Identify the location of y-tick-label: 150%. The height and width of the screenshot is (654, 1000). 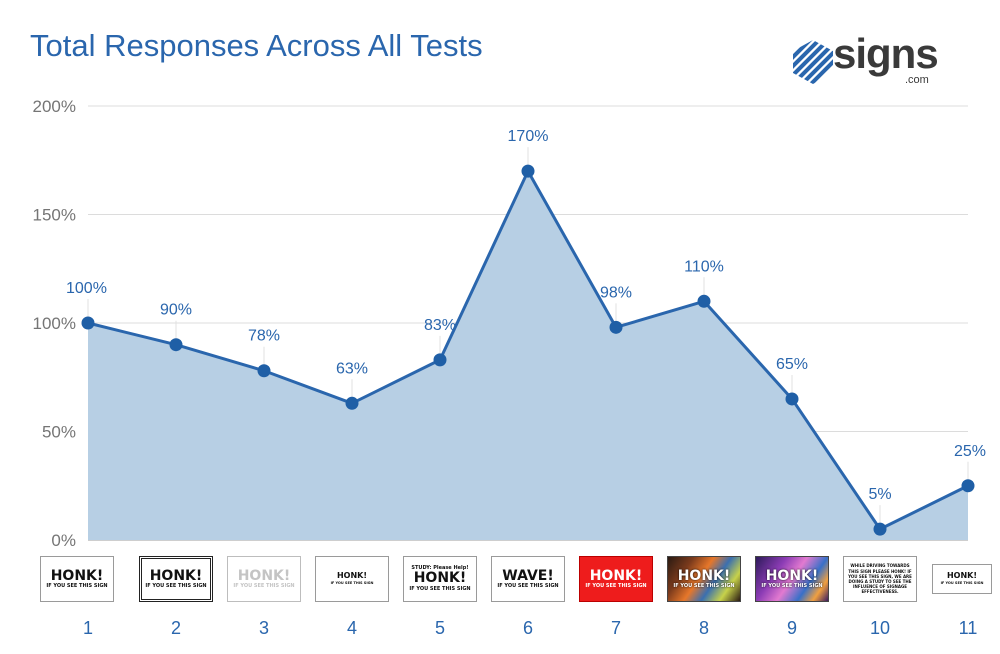
(54, 215).